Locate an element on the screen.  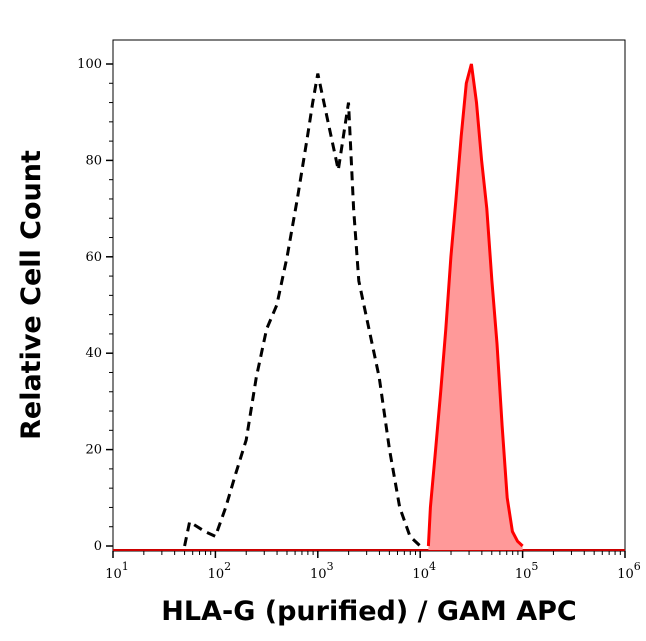
x-tick-label: 10³ is located at coordinates (322, 571).